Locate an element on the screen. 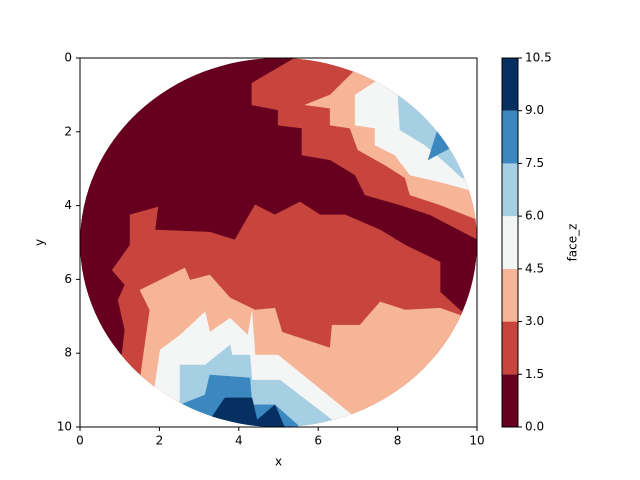 Image resolution: width=640 pixels, height=480 pixels. colorbar-tick-label: 10.5 is located at coordinates (538, 58).